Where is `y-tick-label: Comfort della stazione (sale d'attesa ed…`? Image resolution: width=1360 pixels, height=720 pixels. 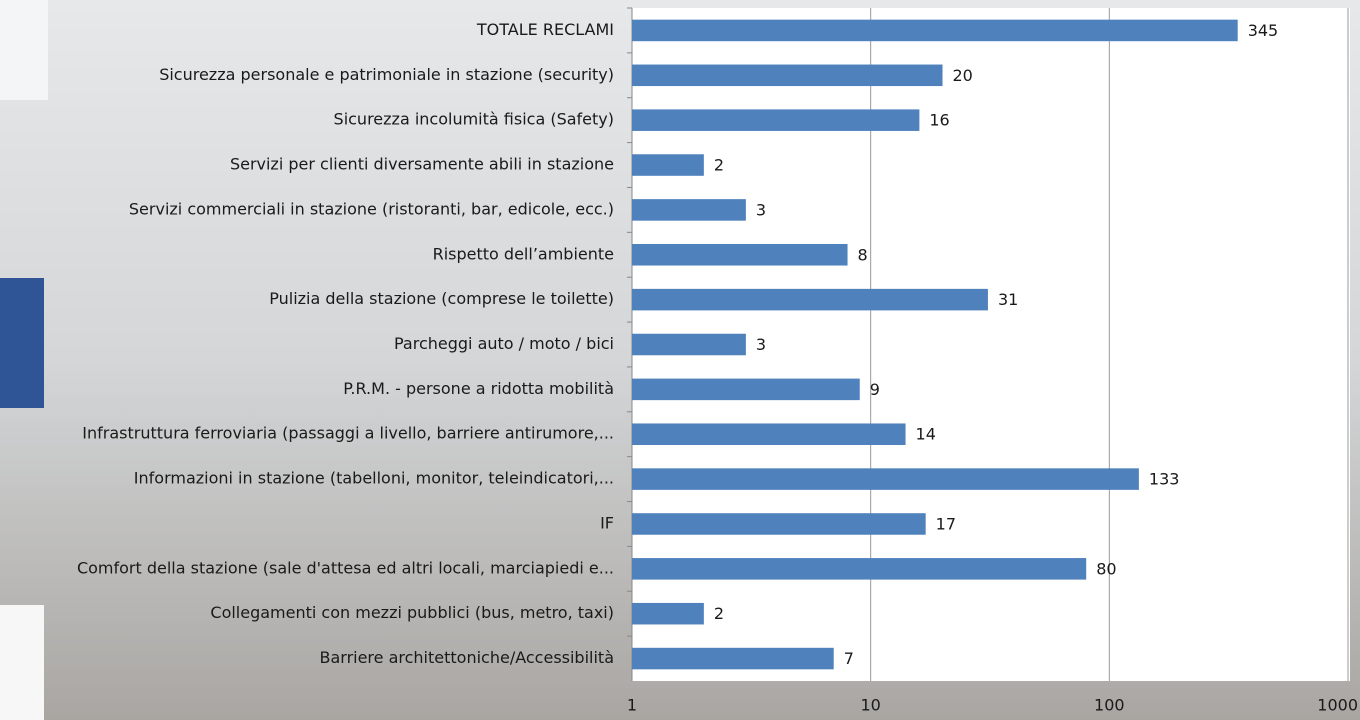 y-tick-label: Comfort della stazione (sale d'attesa ed… is located at coordinates (345, 567).